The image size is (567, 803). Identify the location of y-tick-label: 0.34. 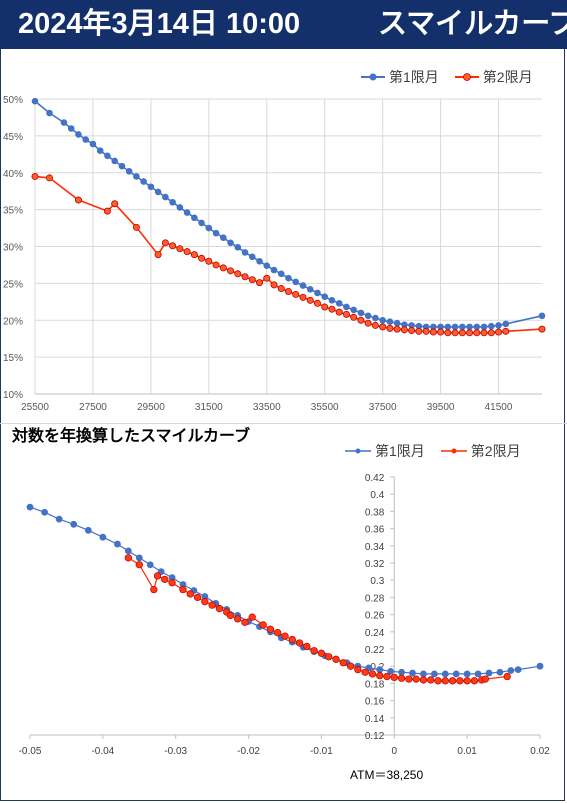
(375, 547).